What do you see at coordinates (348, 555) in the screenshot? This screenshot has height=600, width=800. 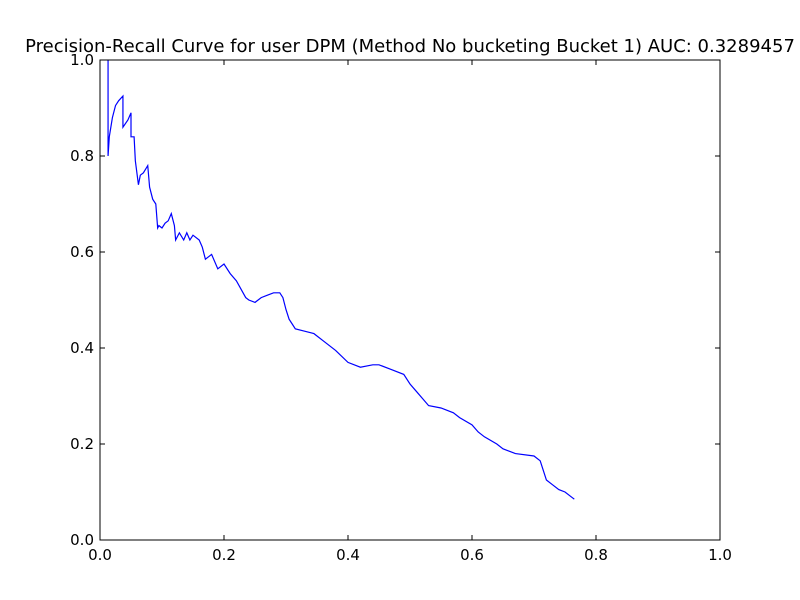 I see `x-tick-label: 0.4` at bounding box center [348, 555].